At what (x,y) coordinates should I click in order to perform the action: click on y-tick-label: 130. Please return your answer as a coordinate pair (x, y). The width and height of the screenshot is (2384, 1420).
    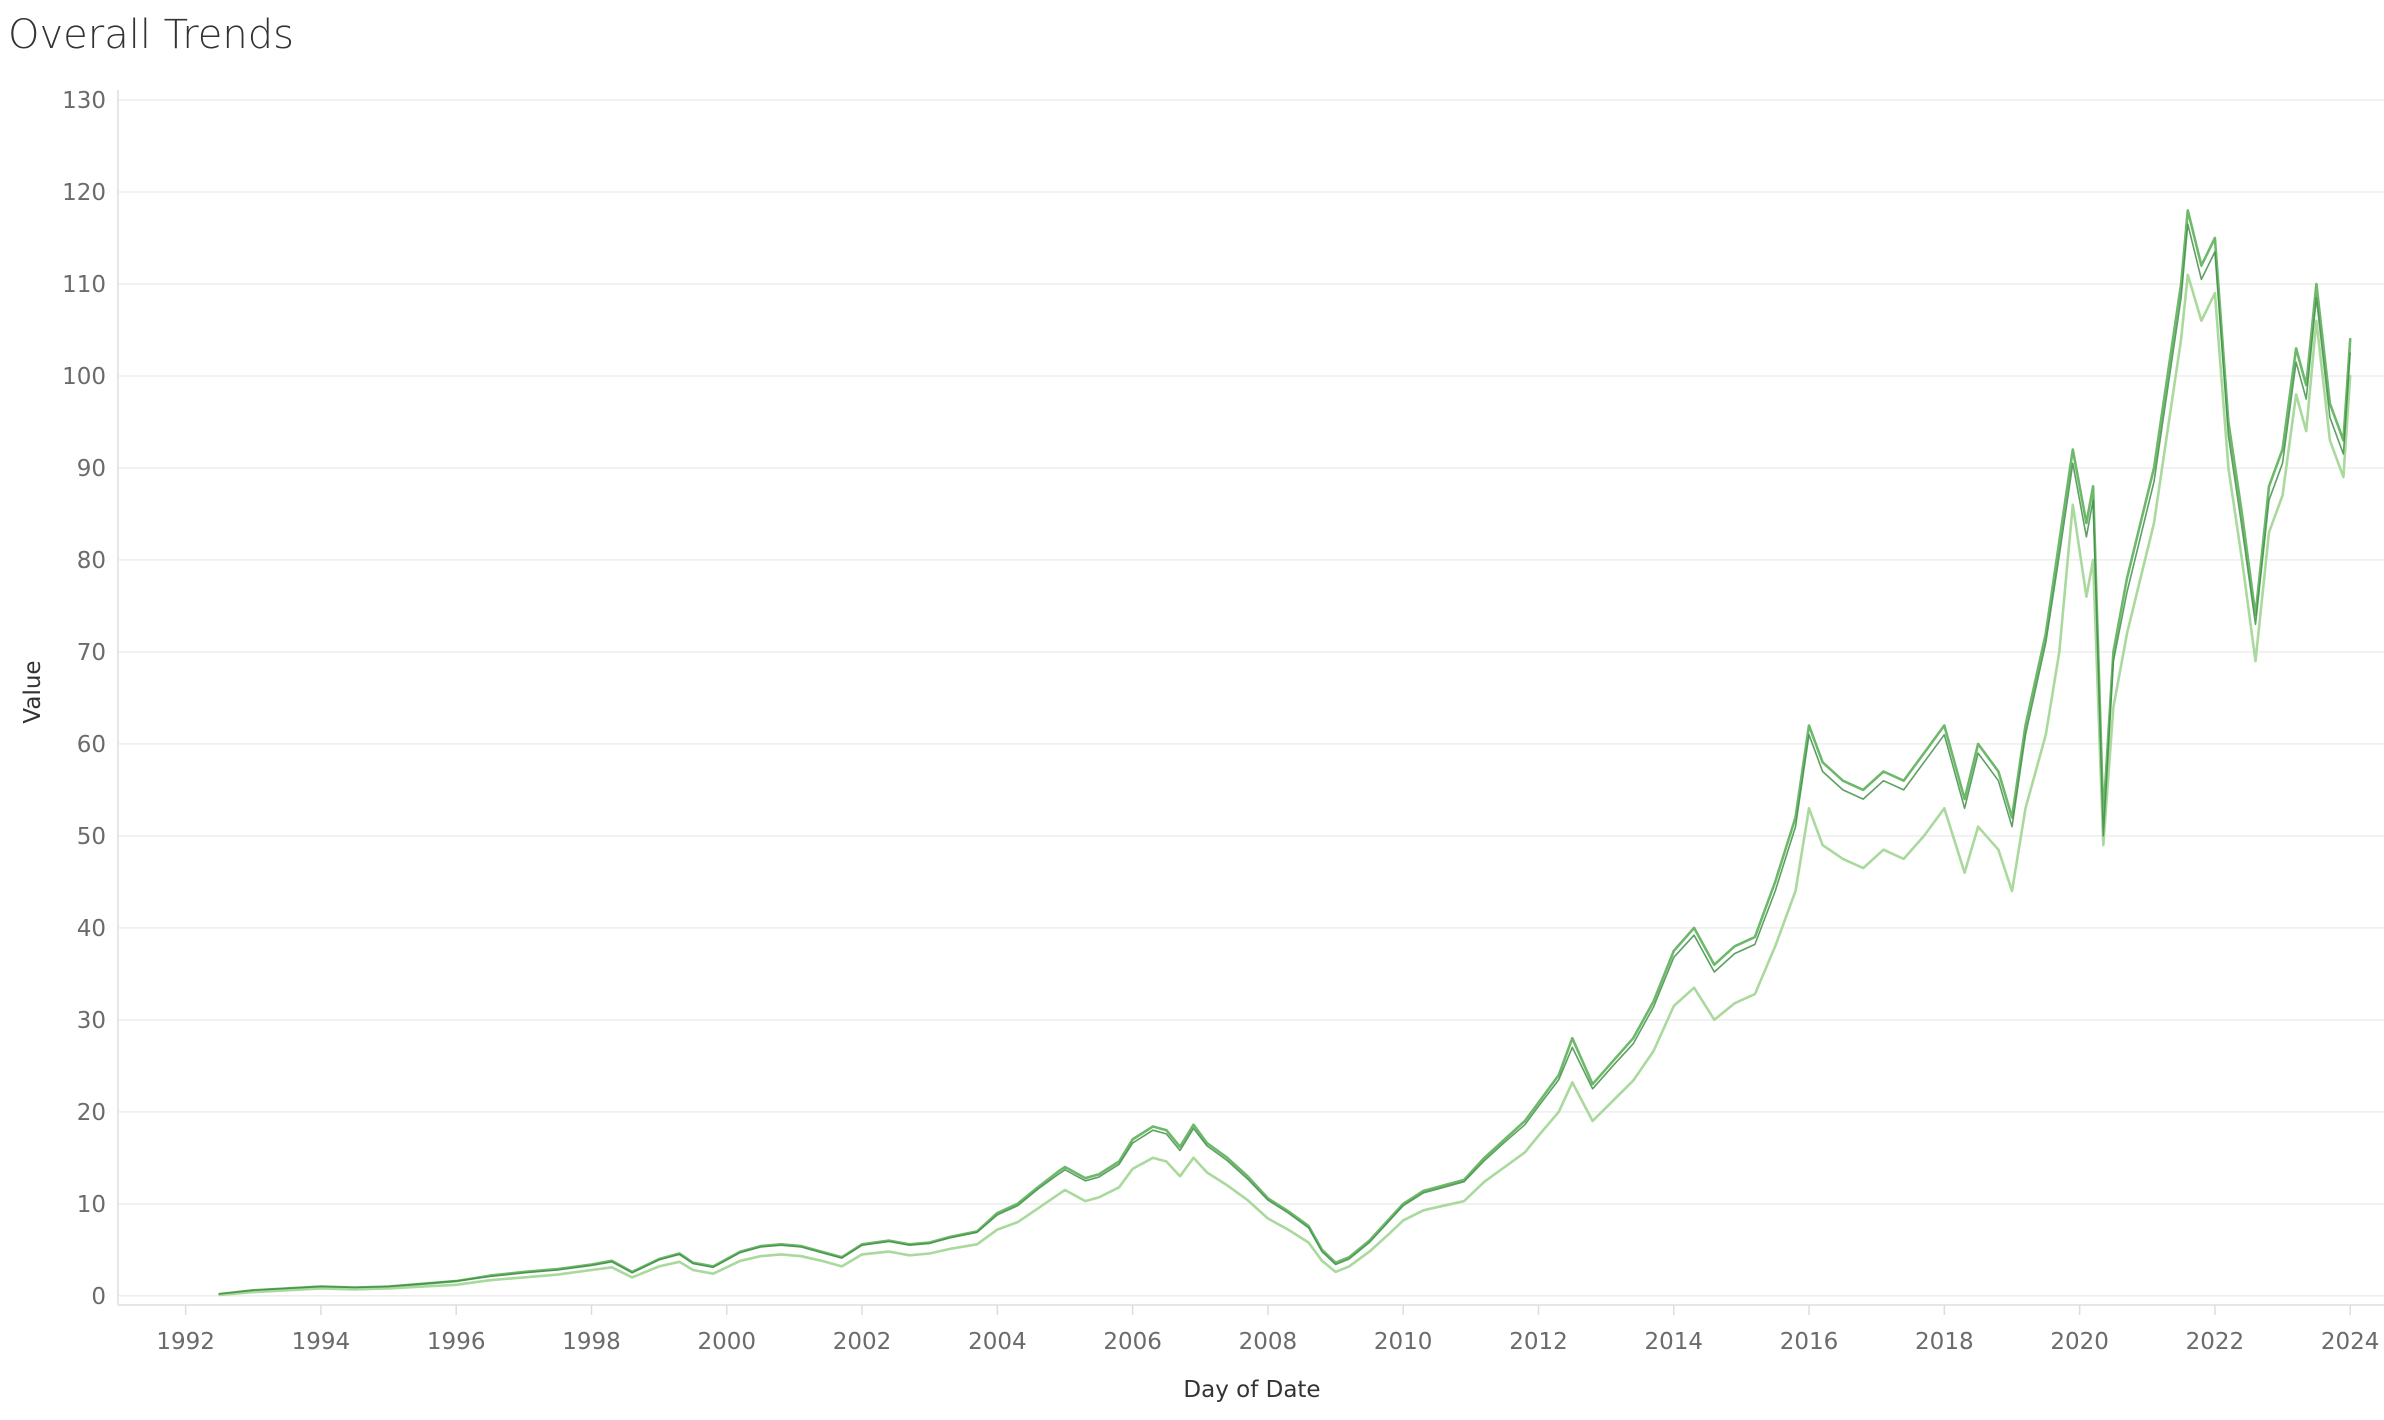
    Looking at the image, I should click on (84, 101).